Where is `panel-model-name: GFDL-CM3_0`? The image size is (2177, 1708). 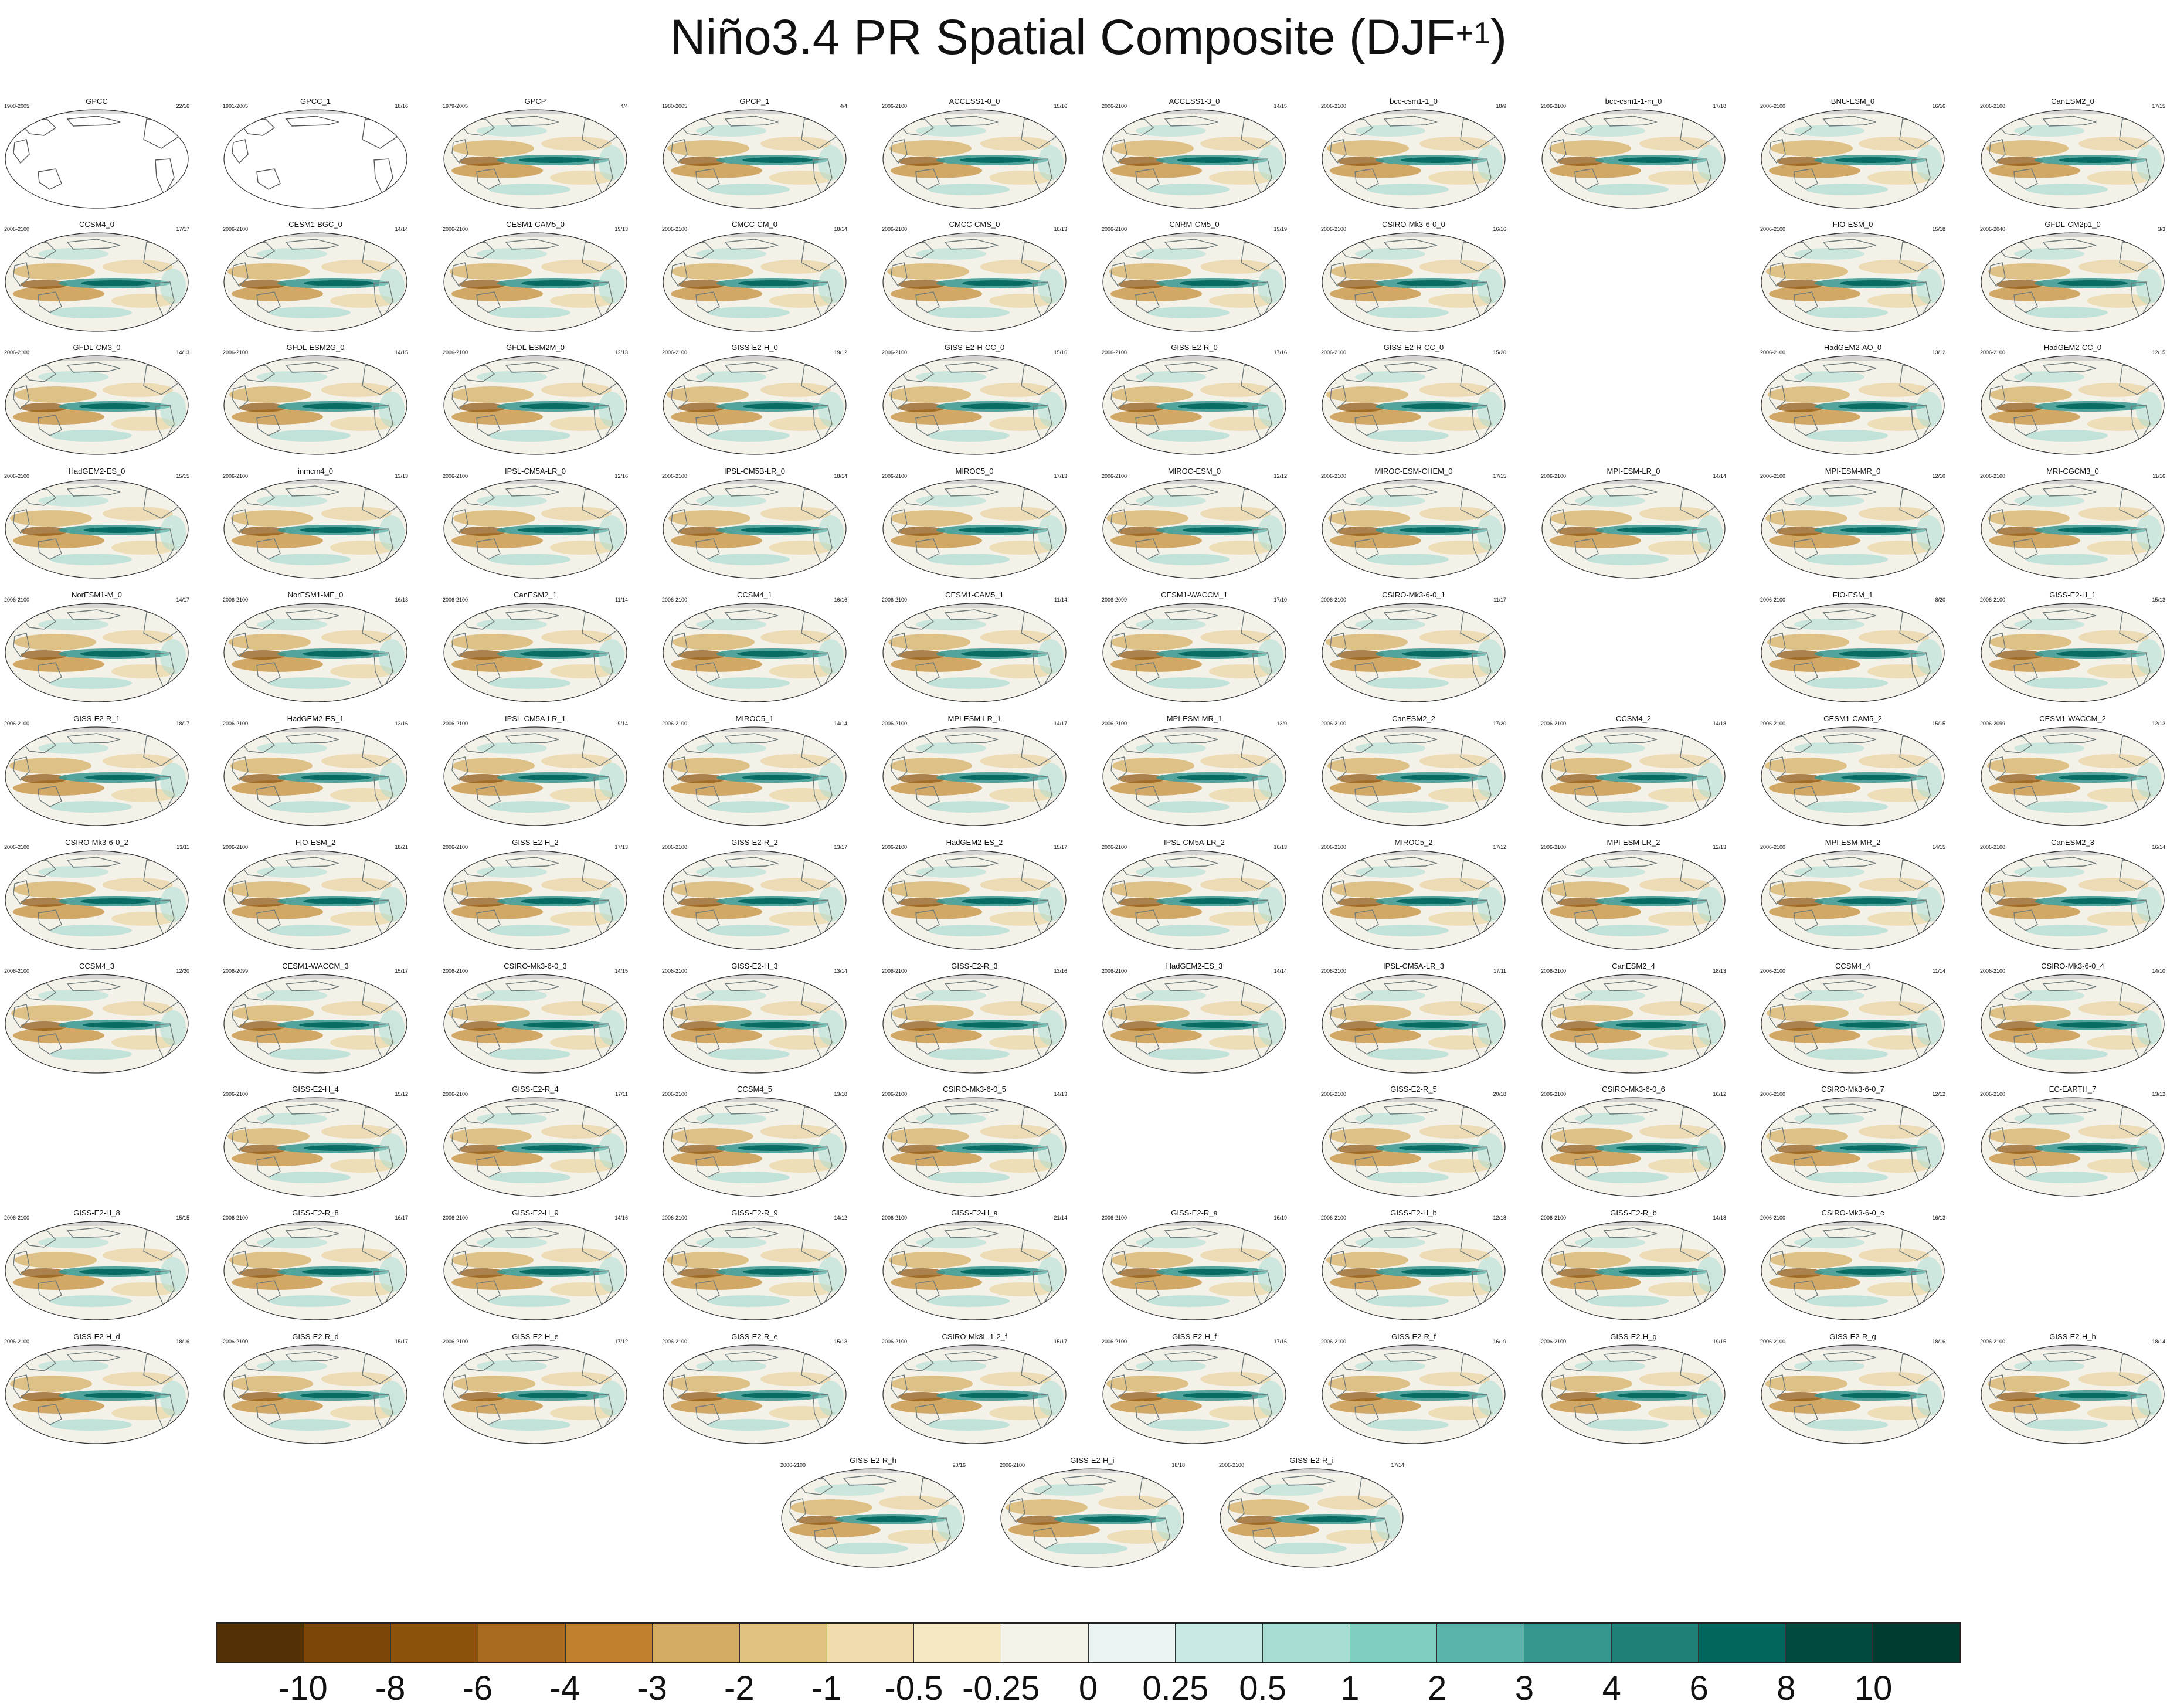
panel-model-name: GFDL-CM3_0 is located at coordinates (97, 347).